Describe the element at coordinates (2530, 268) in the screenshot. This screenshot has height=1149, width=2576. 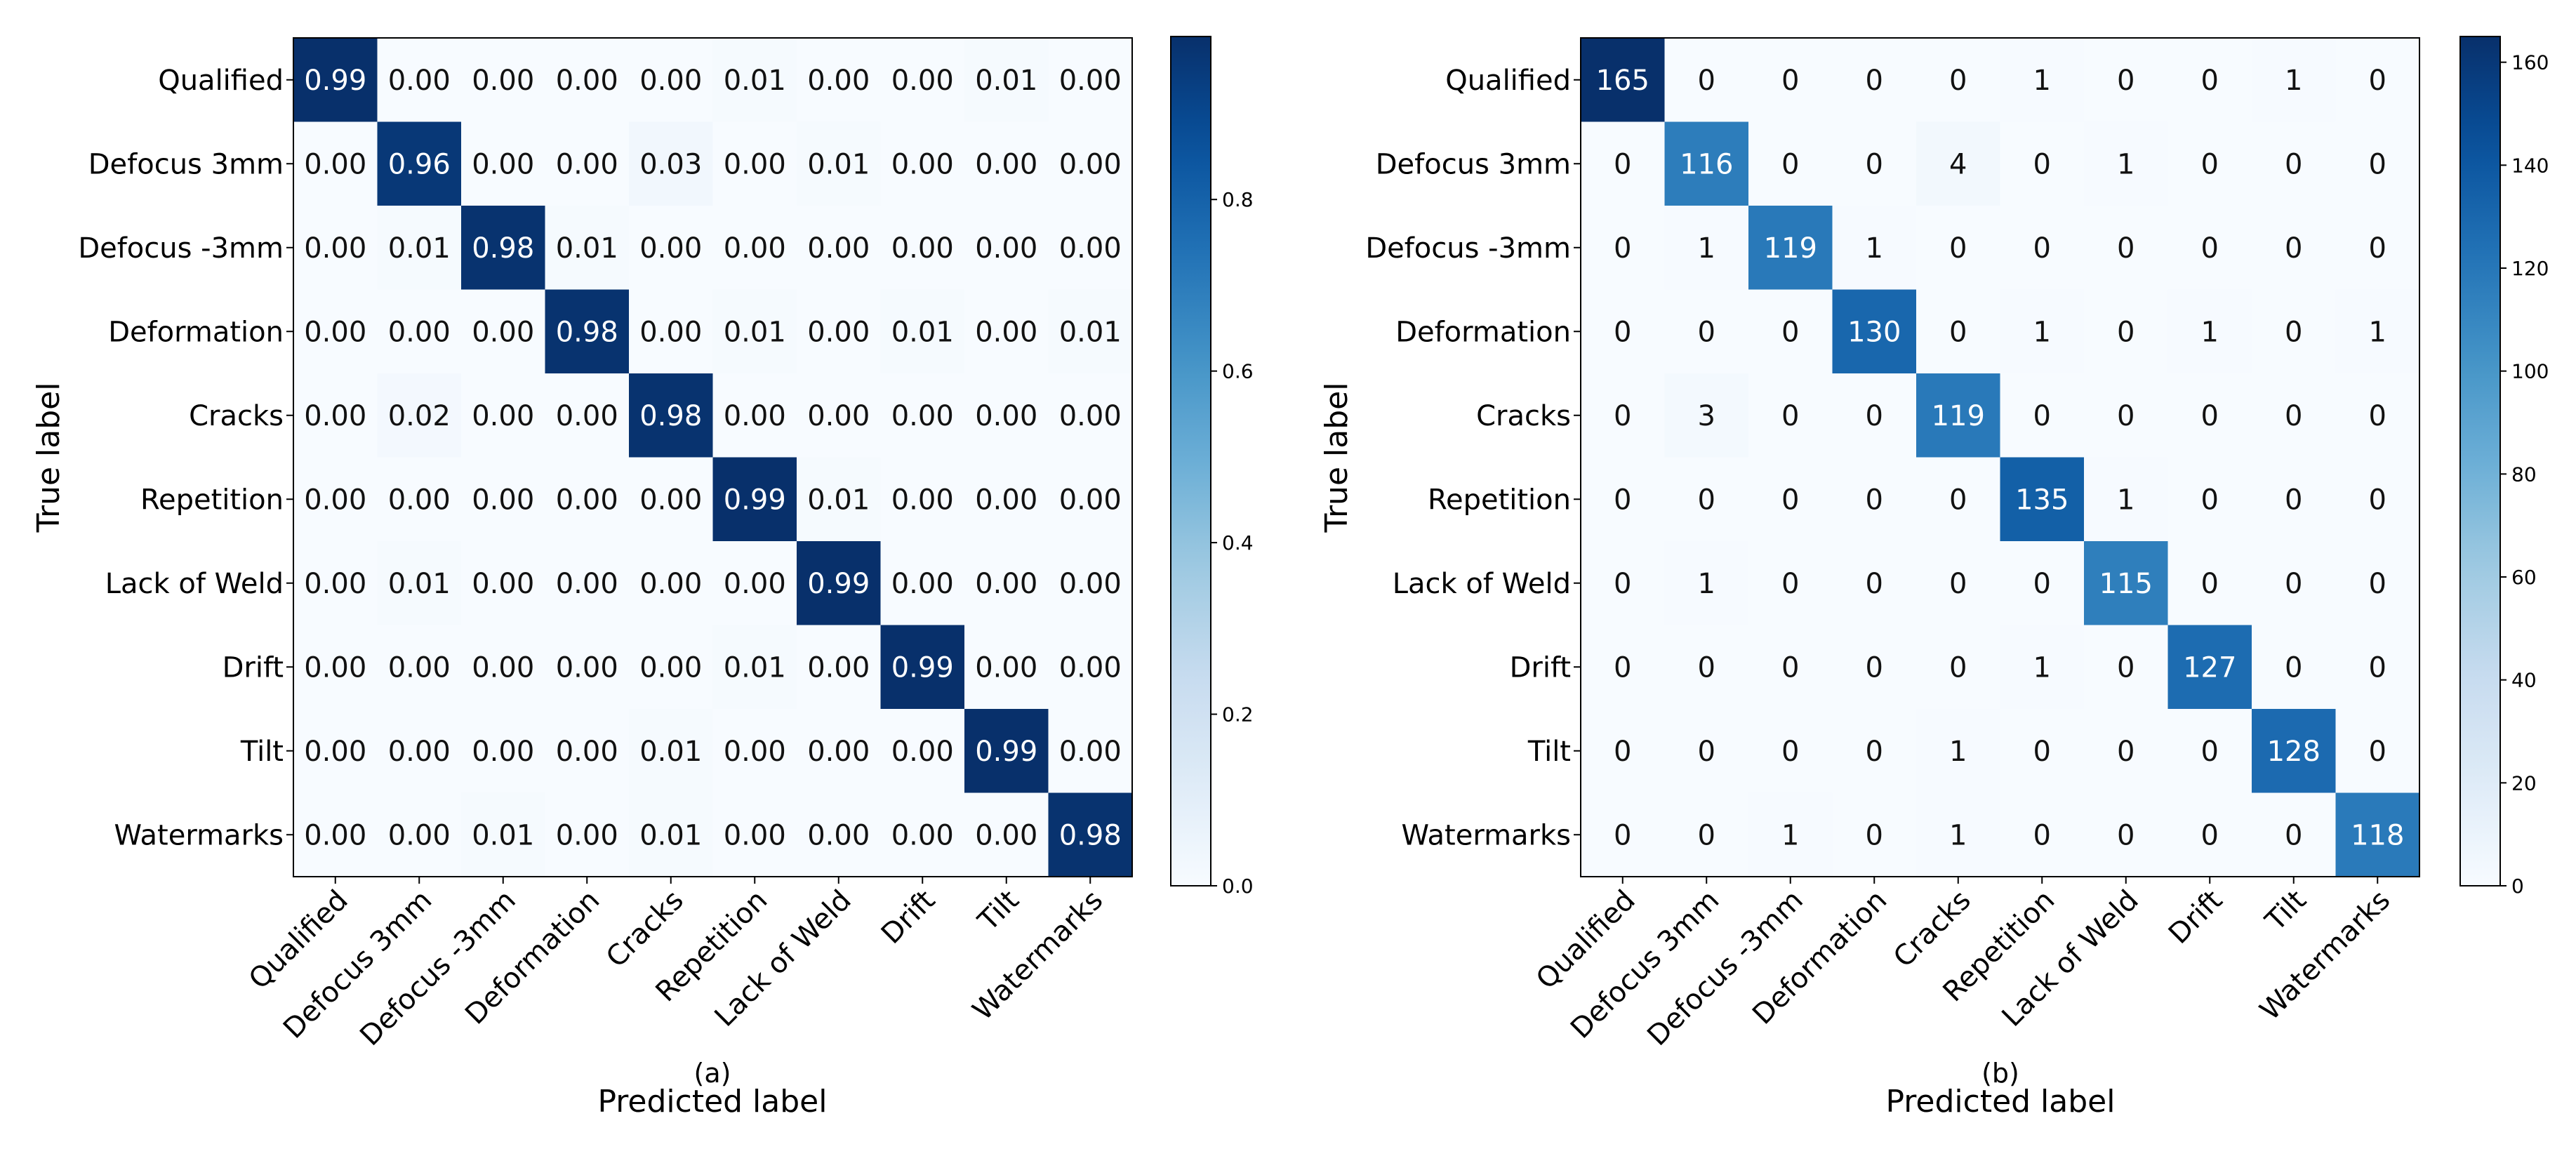
I see `colorbar-tick-label: 120` at that location.